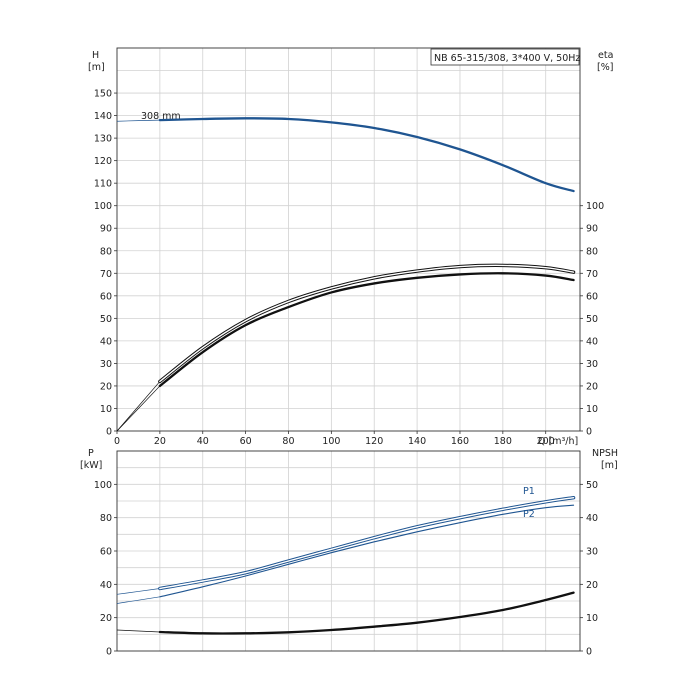 This screenshot has height=700, width=700. Describe the element at coordinates (95, 55) in the screenshot. I see `h-axis-label: H` at that location.